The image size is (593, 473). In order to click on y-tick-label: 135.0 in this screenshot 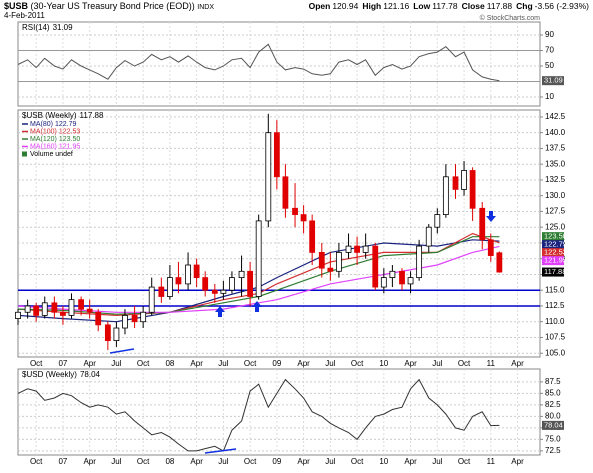, I will do `click(555, 163)`.